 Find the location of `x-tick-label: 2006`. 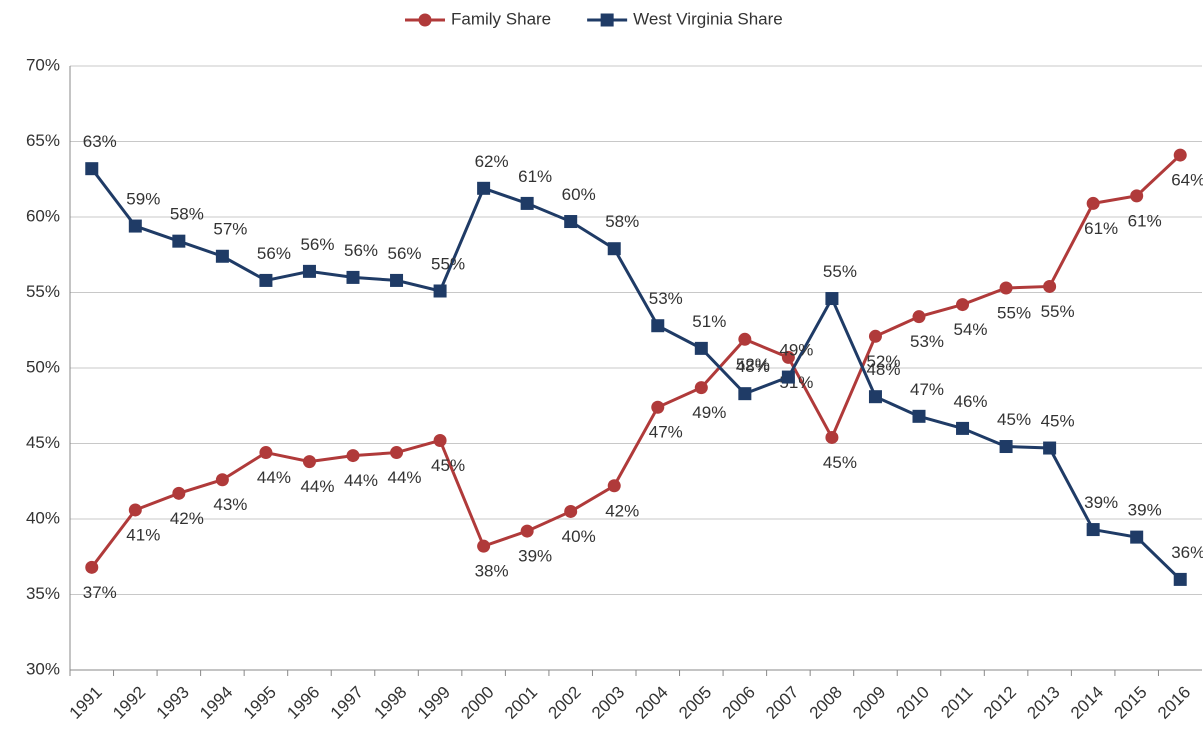

x-tick-label: 2006 is located at coordinates (739, 703).